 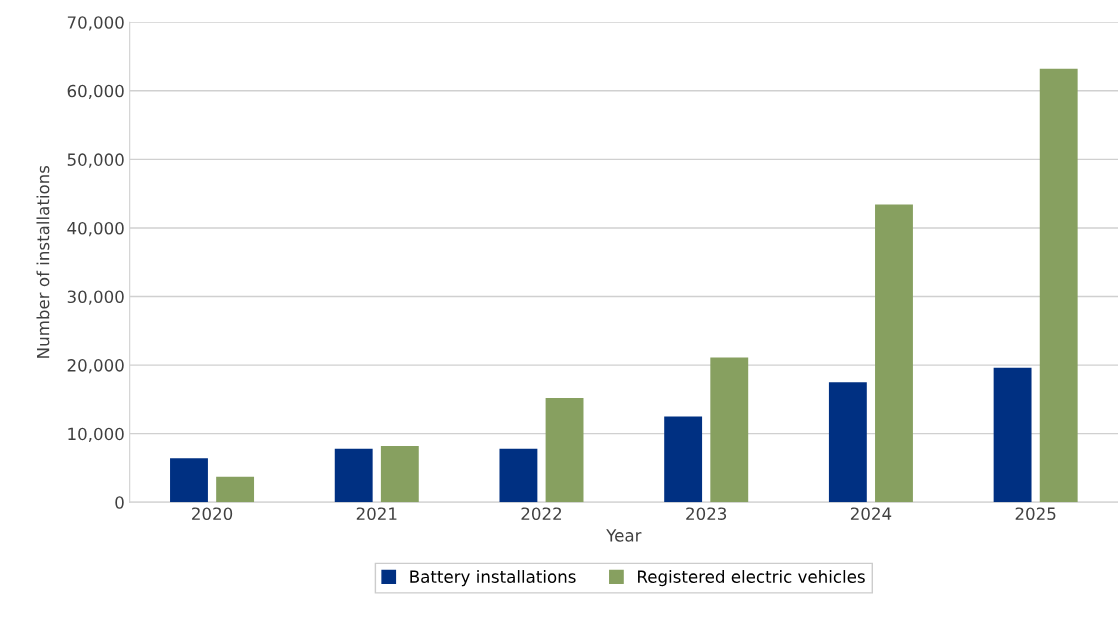 I want to click on x-tick-label: 2023, so click(x=706, y=513).